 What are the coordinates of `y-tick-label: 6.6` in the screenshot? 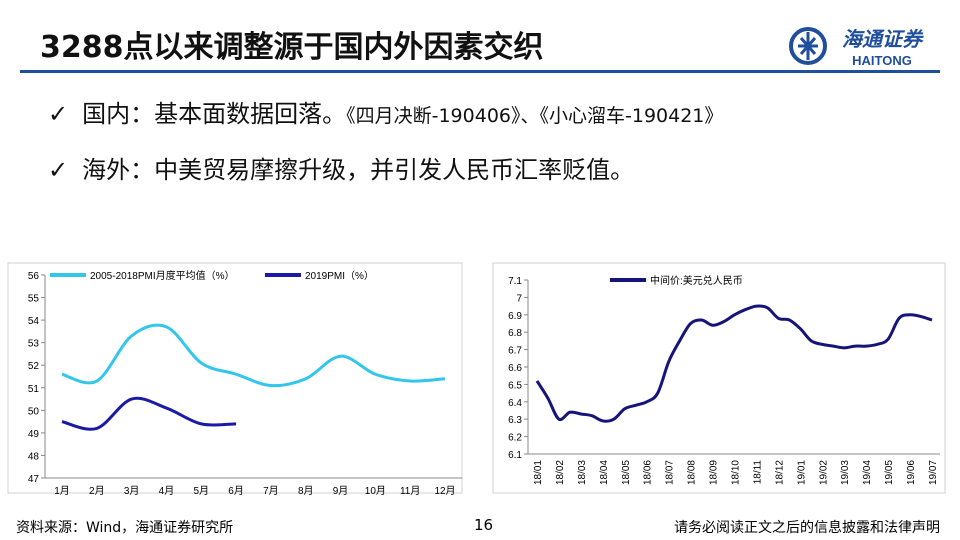 It's located at (515, 368).